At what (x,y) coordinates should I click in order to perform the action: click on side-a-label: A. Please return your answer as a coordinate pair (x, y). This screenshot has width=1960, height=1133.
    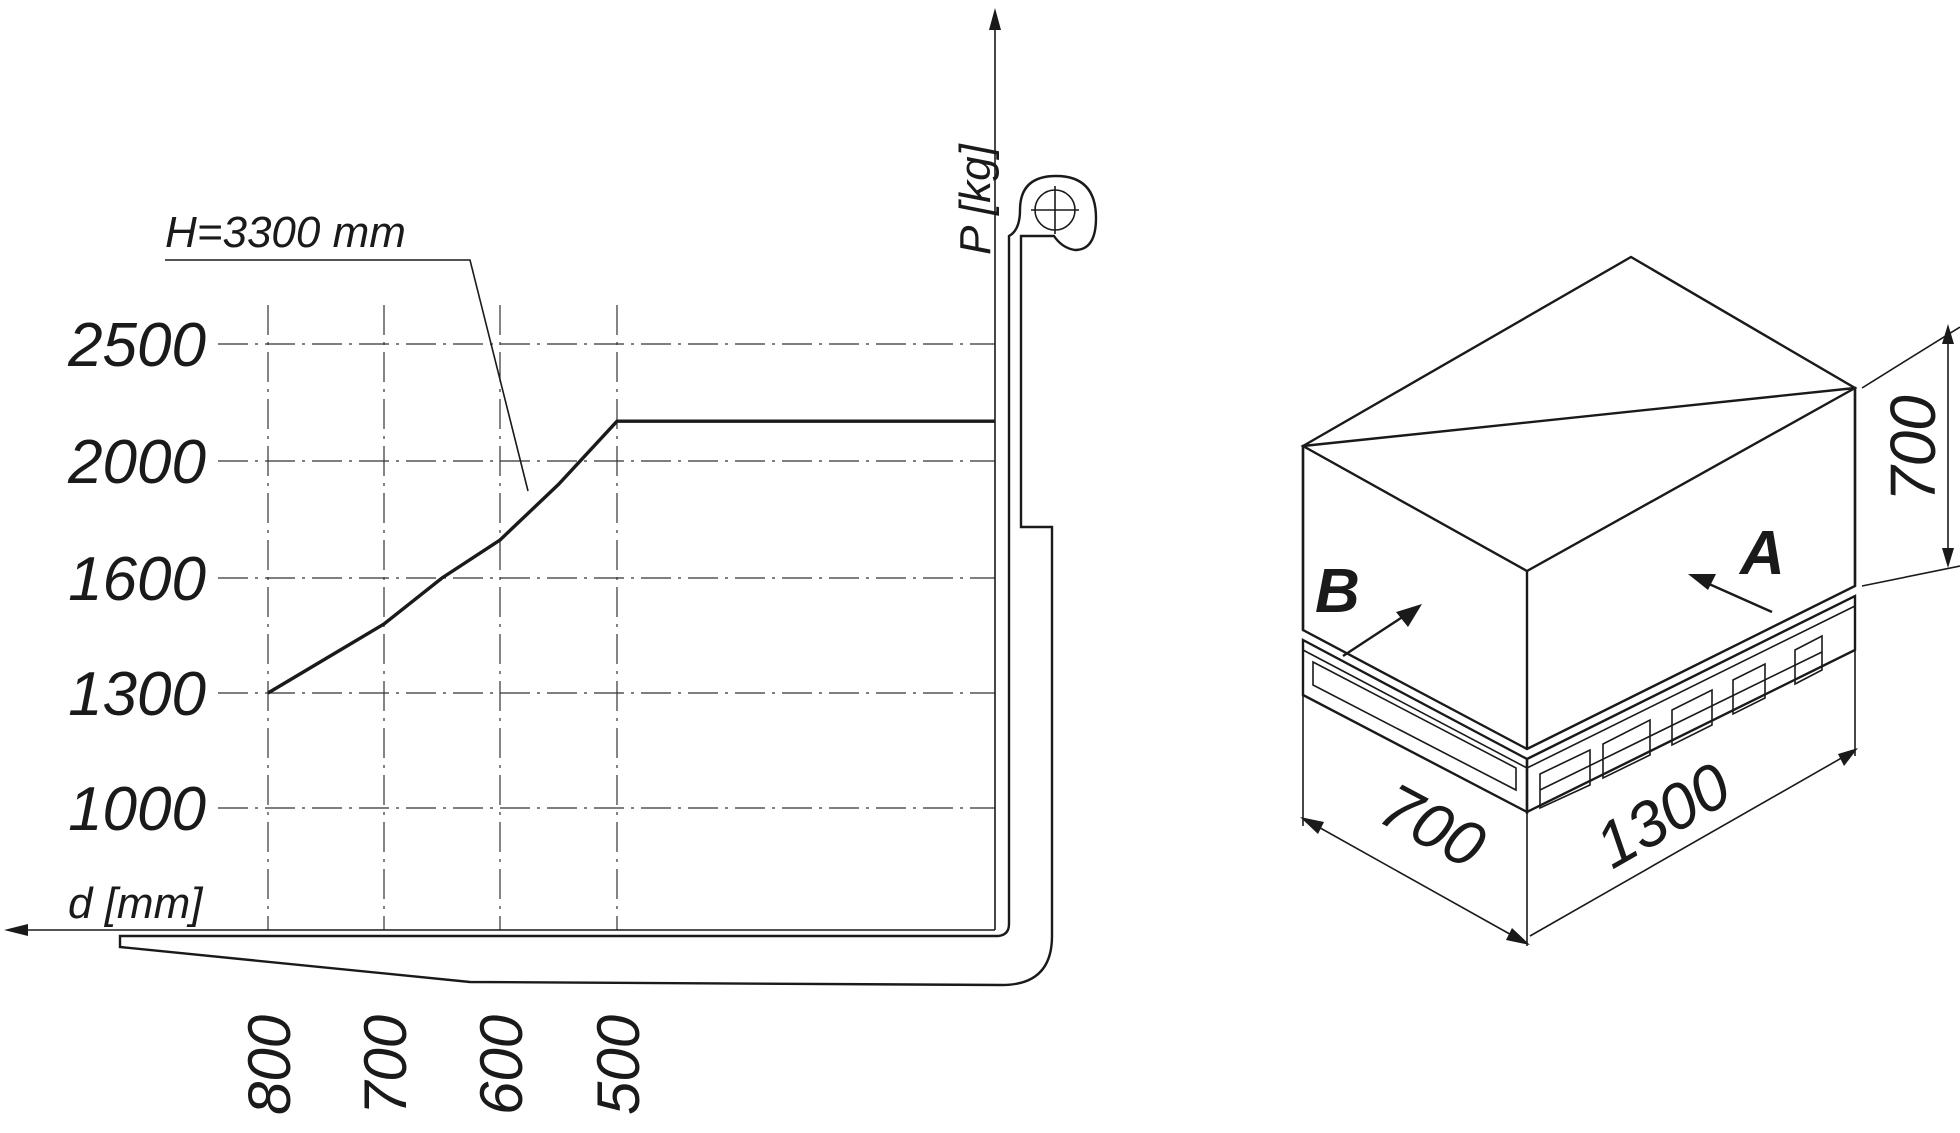
    Looking at the image, I should click on (1761, 553).